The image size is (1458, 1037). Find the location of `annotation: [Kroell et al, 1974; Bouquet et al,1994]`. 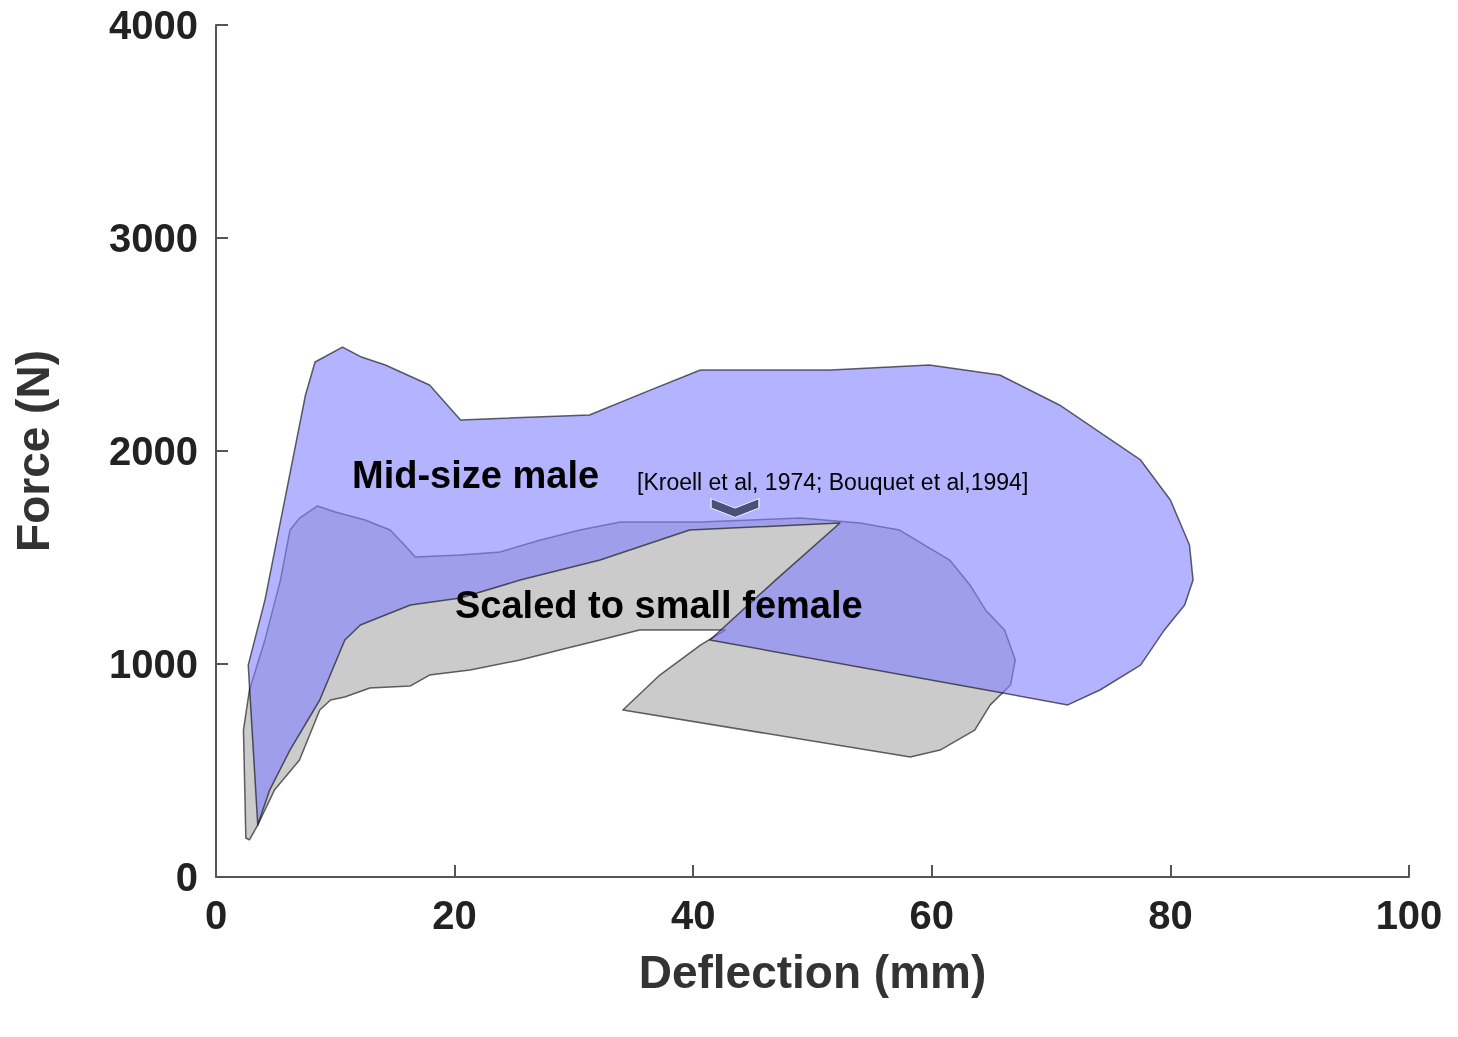

annotation: [Kroell et al, 1974; Bouquet et al,1994] is located at coordinates (833, 481).